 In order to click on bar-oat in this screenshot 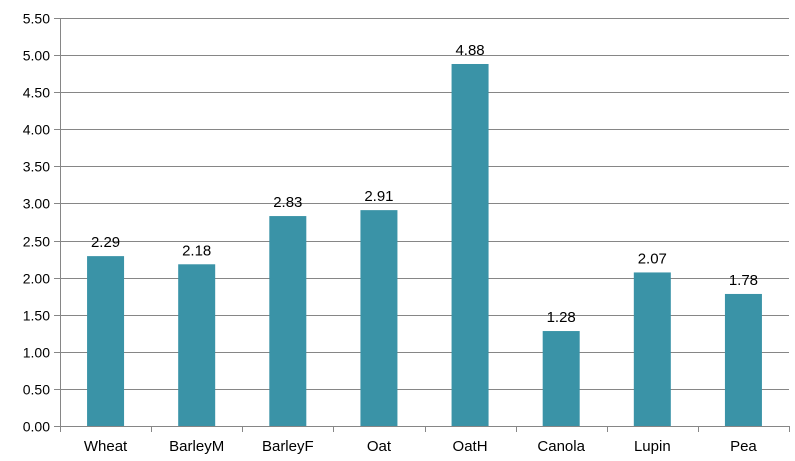, I will do `click(379, 318)`.